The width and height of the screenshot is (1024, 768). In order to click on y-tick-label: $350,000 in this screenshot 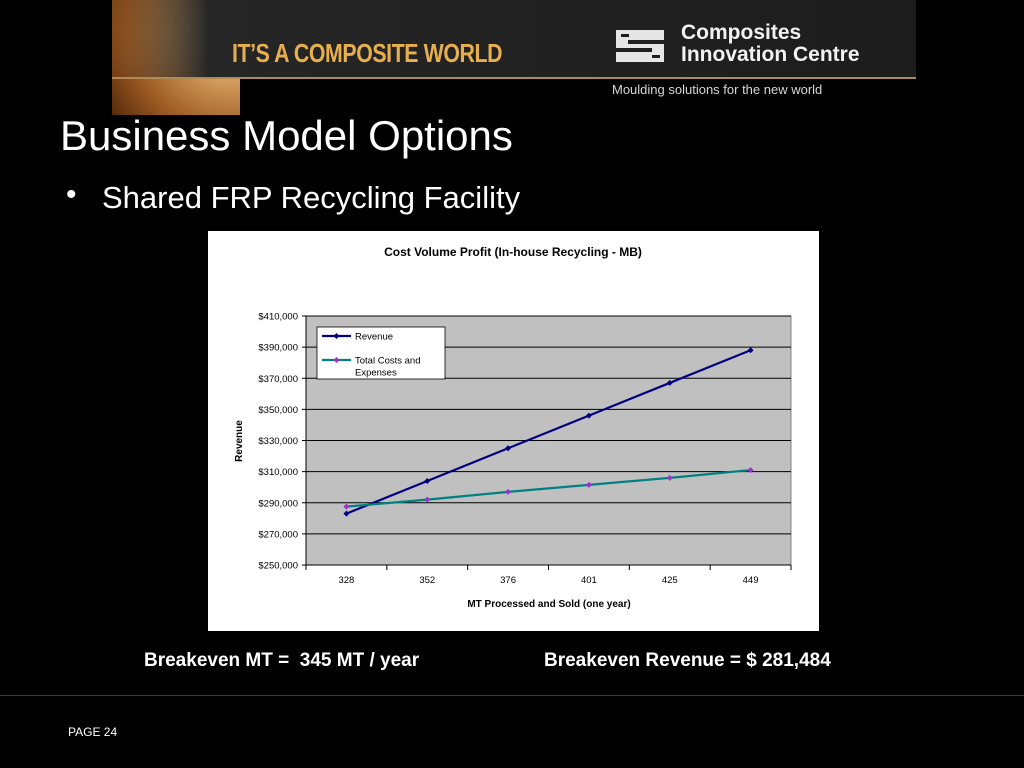, I will do `click(278, 410)`.